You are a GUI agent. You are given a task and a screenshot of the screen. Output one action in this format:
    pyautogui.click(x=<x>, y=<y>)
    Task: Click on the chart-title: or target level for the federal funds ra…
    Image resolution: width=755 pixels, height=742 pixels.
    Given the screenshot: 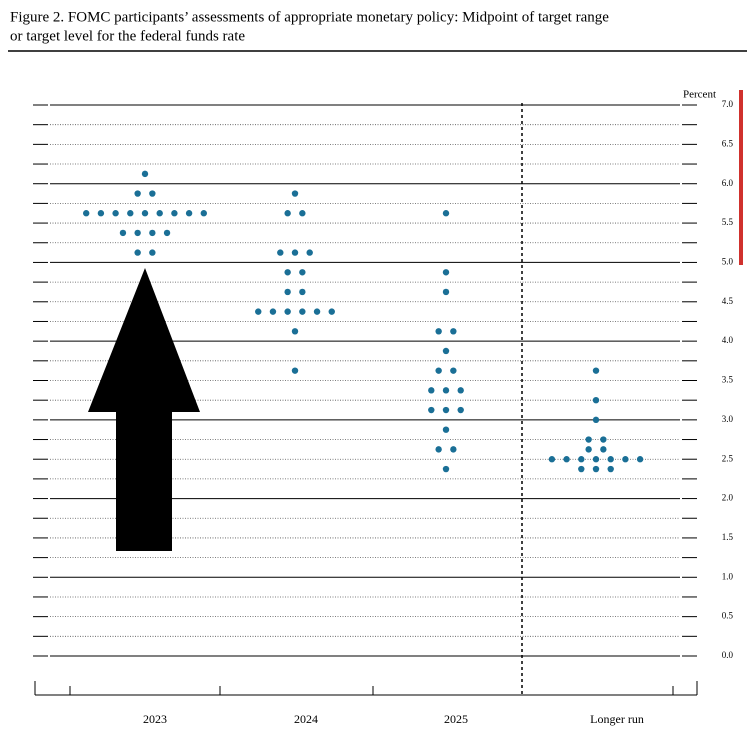 What is the action you would take?
    pyautogui.click(x=127, y=36)
    